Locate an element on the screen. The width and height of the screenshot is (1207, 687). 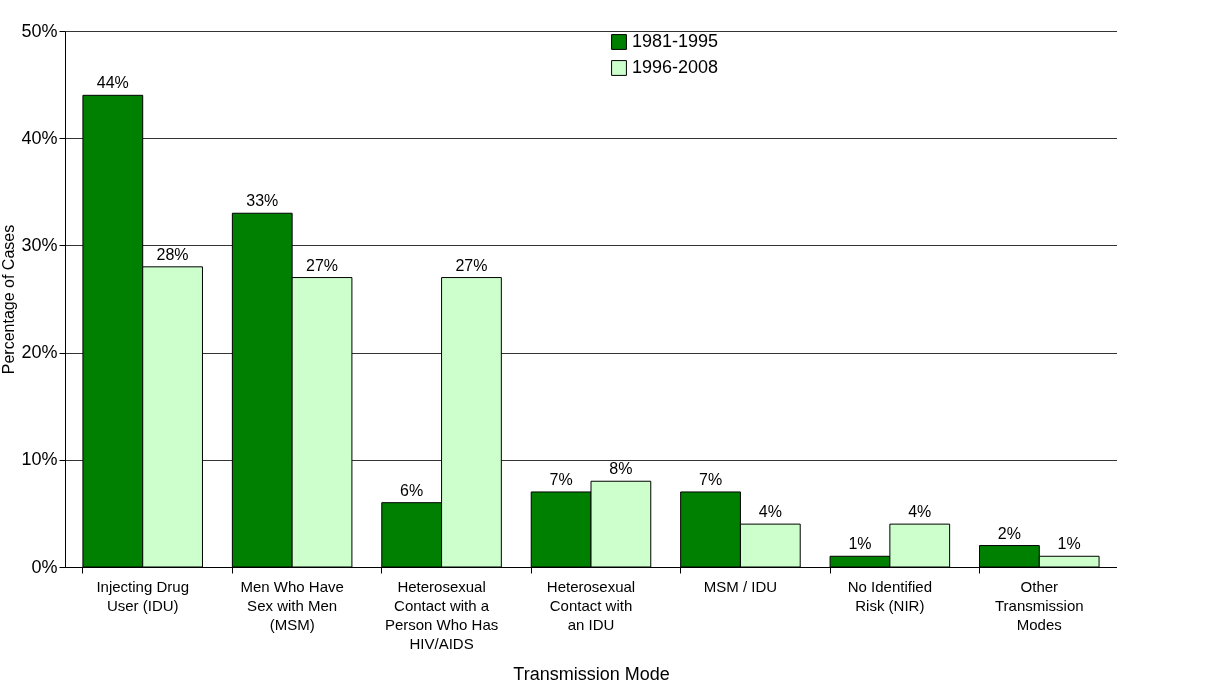
data-label: 2% is located at coordinates (1009, 533).